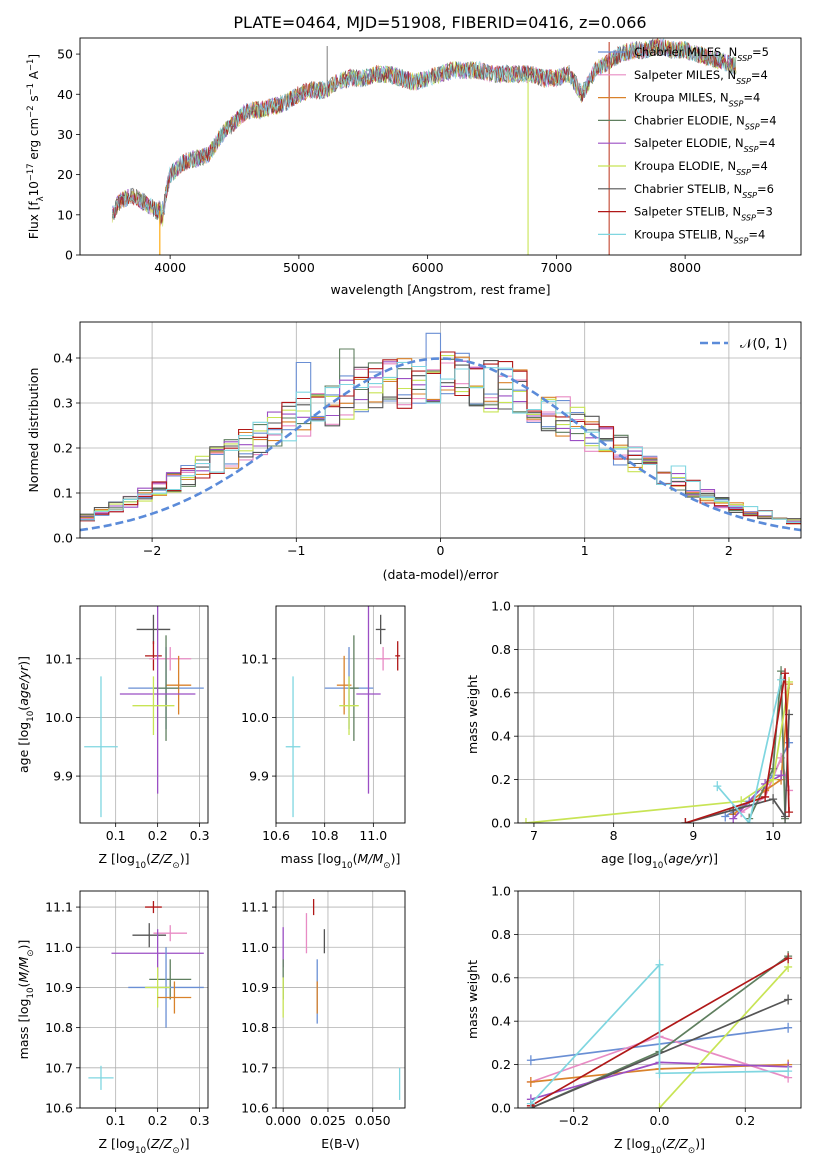 The image size is (819, 1170). I want to click on x-axis-label: Z [log10(Z/Z⊙)], so click(144, 861).